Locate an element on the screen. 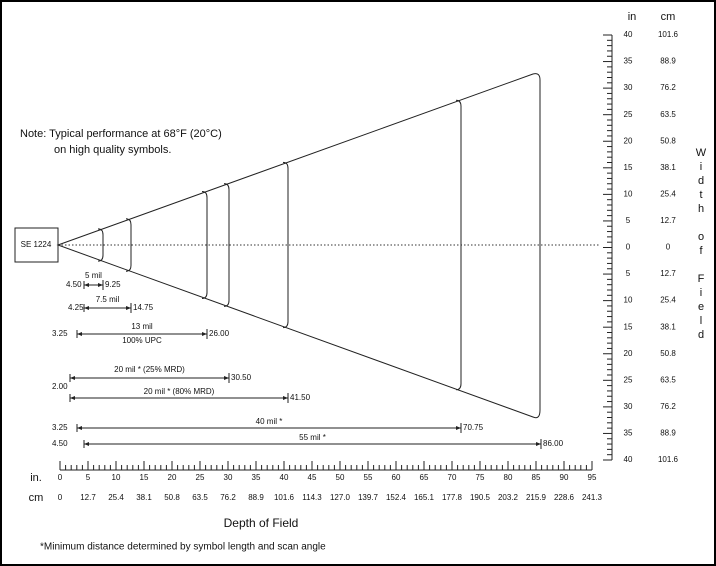  x-tick-label-cm: 63.5 is located at coordinates (200, 497).